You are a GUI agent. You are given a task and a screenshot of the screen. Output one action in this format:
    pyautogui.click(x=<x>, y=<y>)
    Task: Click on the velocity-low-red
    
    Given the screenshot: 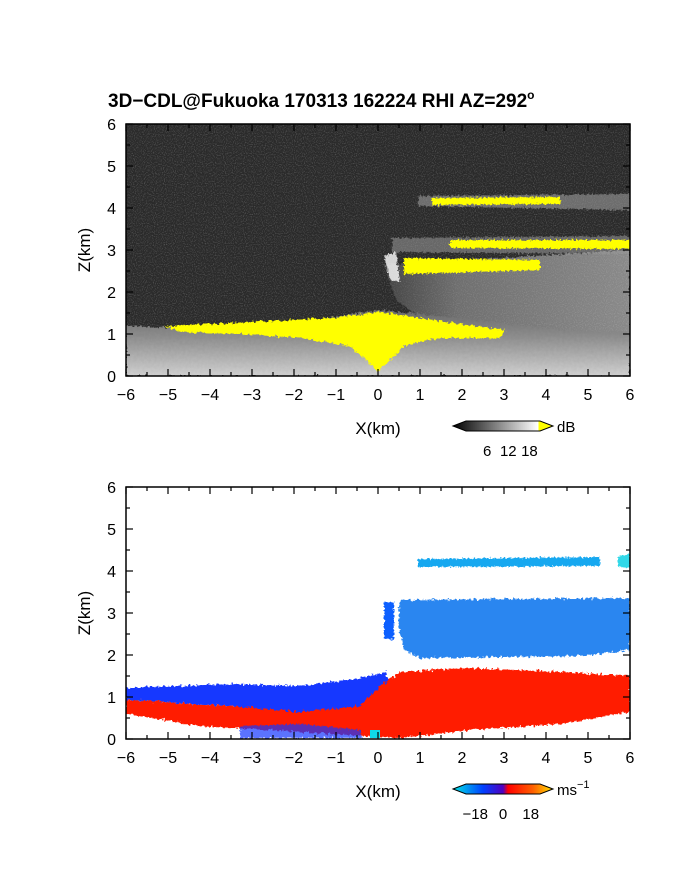 What is the action you would take?
    pyautogui.click(x=378, y=703)
    